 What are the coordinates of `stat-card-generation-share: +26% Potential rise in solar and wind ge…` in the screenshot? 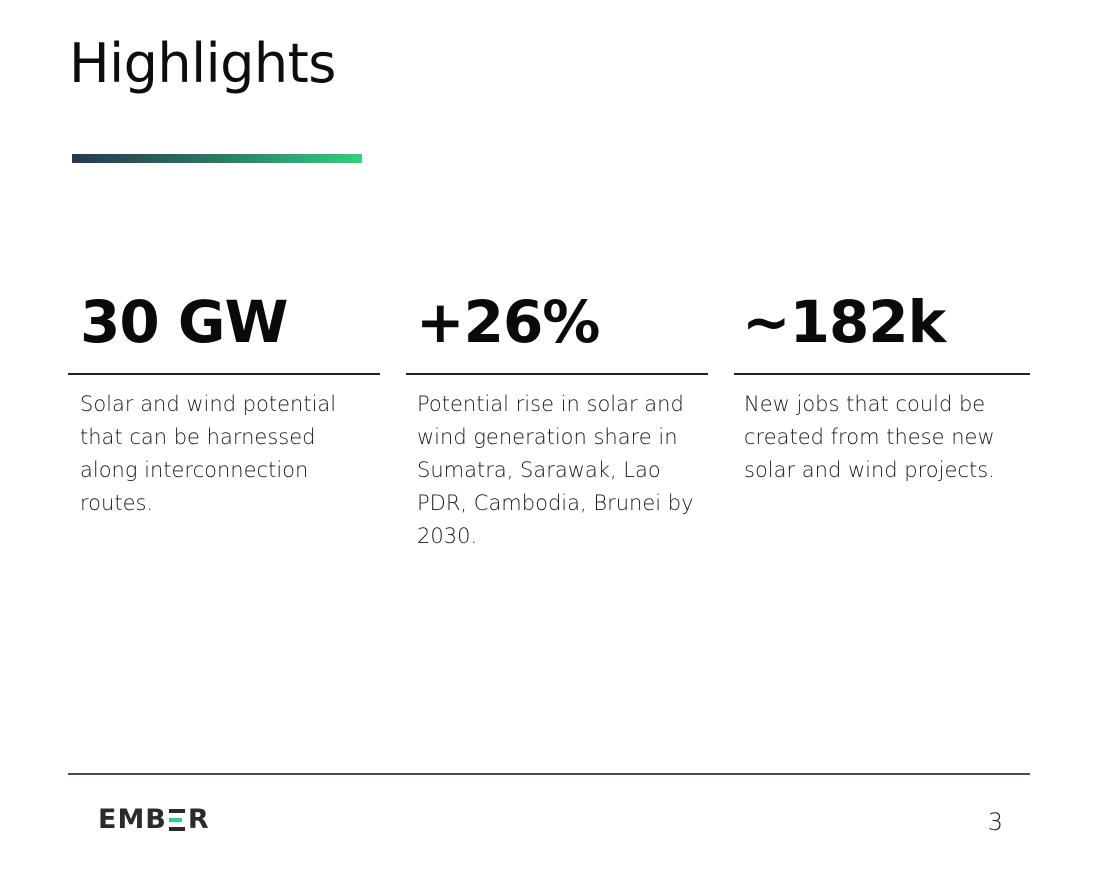 It's located at (557, 416).